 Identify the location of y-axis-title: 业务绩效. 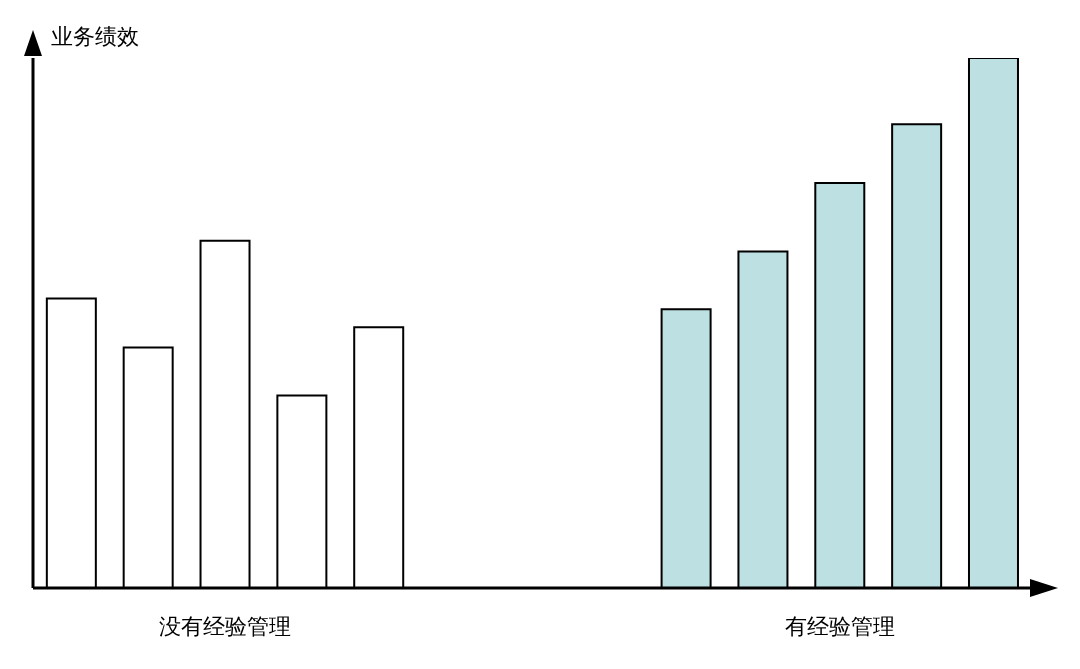
(95, 37).